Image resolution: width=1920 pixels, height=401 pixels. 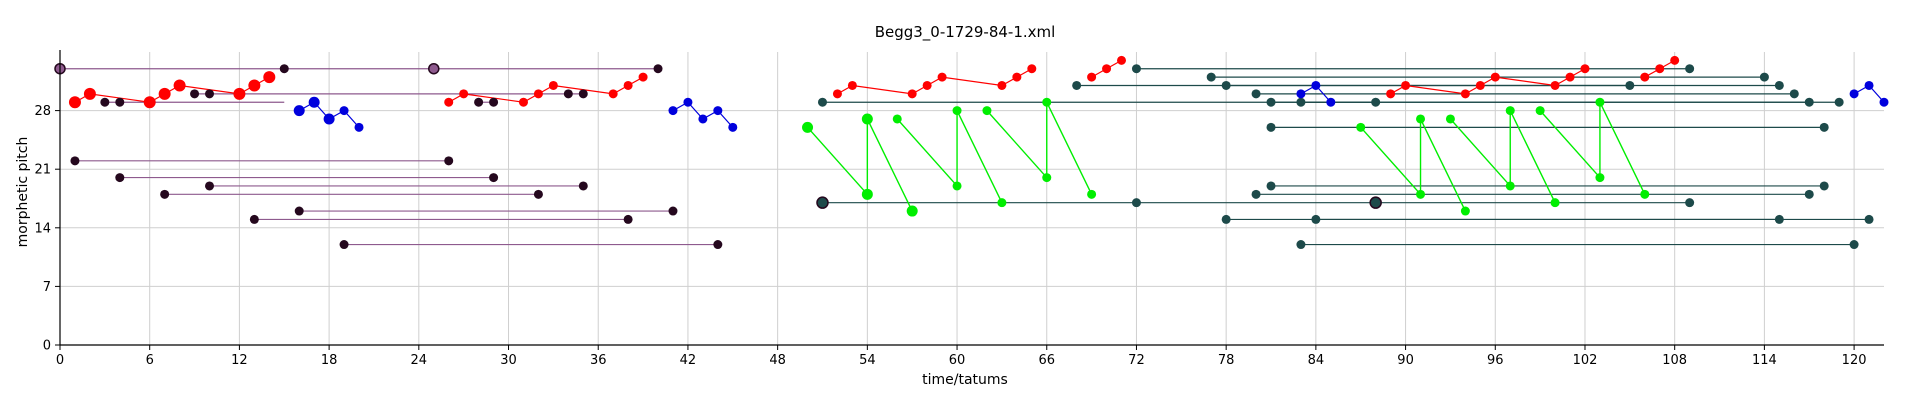 I want to click on x-tick-label: 12, so click(x=239, y=360).